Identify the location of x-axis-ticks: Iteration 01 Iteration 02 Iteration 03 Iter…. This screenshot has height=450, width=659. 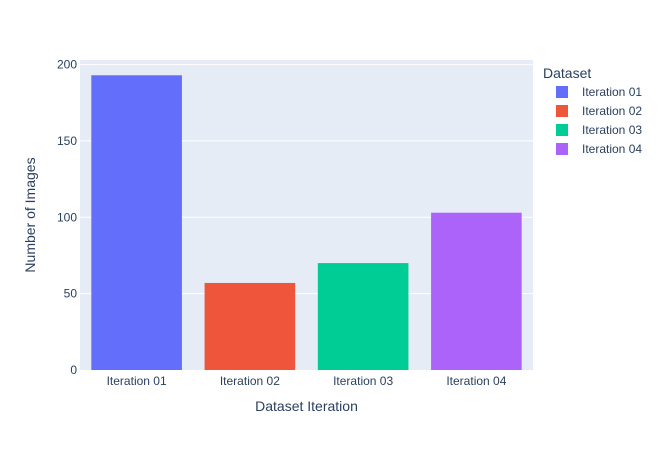
(307, 381).